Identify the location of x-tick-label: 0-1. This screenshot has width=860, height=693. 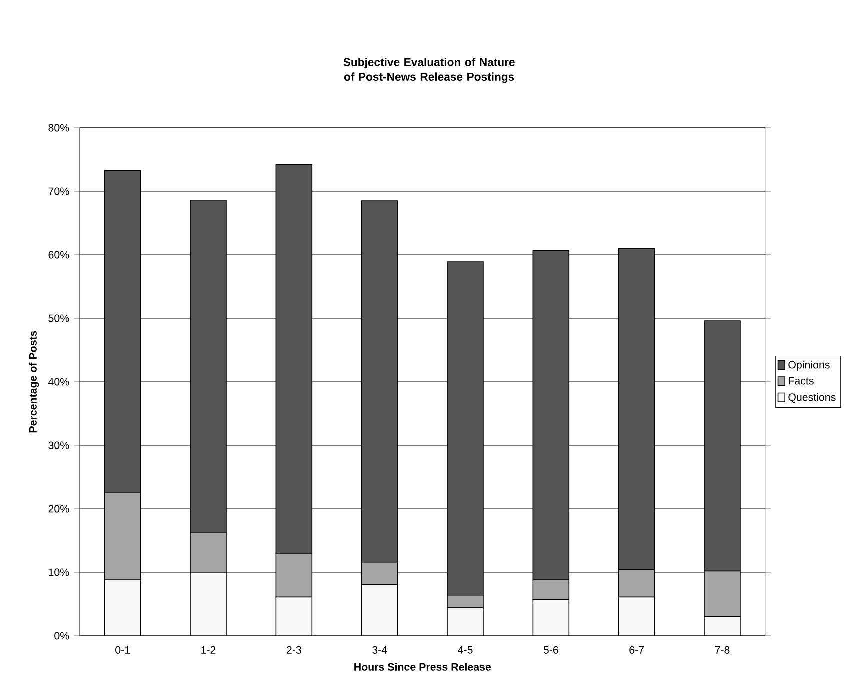
(123, 650).